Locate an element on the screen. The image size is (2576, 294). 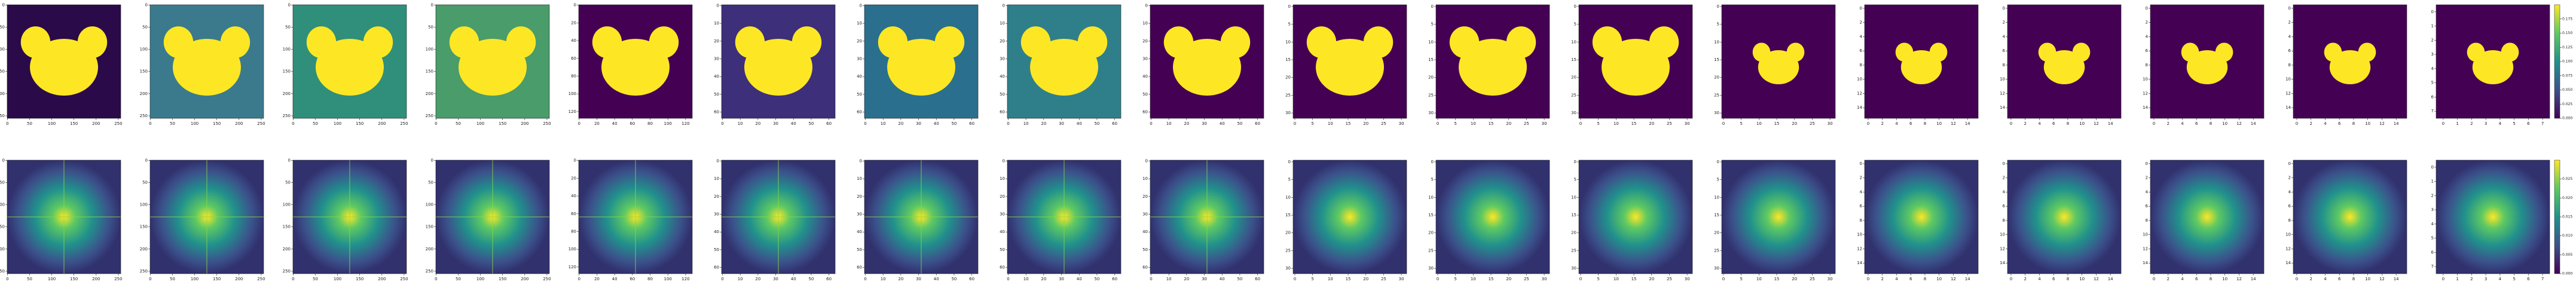
y-tick-label: 250 is located at coordinates (2, 271).